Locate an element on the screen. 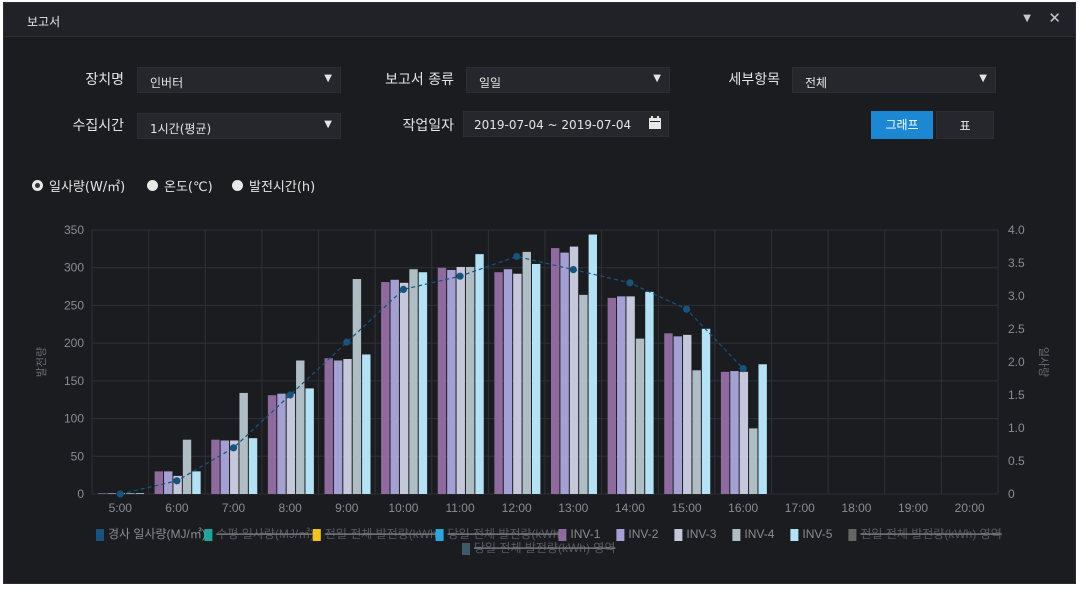  x-tick-label: 5:00 is located at coordinates (121, 508).